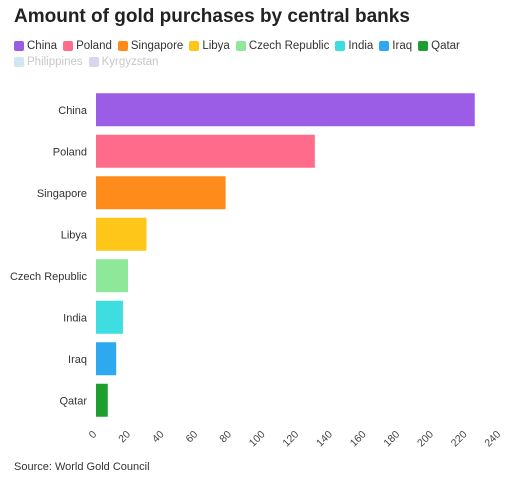 The width and height of the screenshot is (512, 479). I want to click on legend-label: Libya, so click(216, 46).